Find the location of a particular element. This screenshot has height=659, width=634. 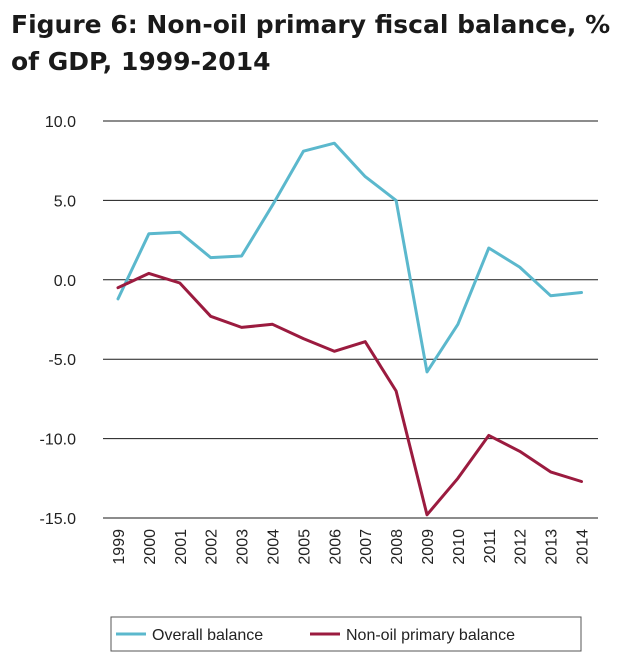

x-tick-label: 2014 is located at coordinates (583, 547).